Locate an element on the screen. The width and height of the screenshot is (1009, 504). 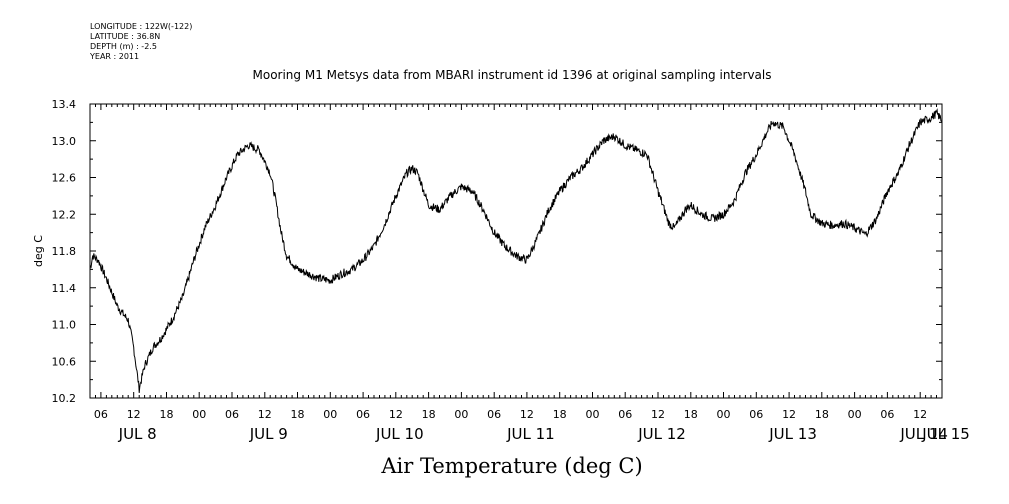
y-tick-labels: 10.2 10.6 11.0 11.4 11.8 12.2 12.6 13.0 13.4 is located at coordinates (64, 251).